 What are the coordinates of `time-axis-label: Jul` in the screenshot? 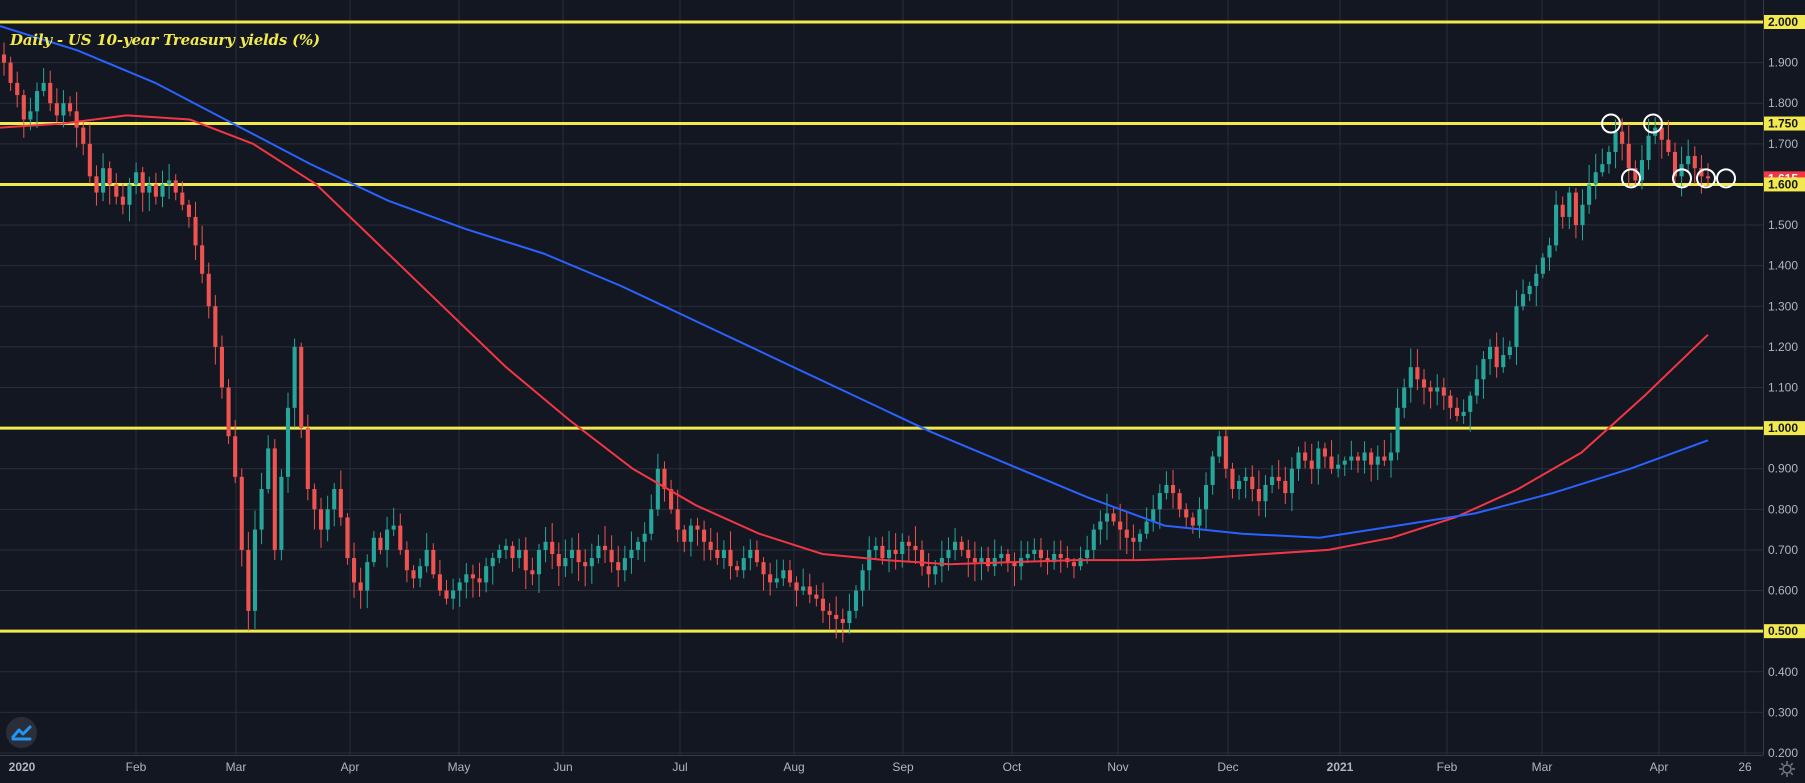 It's located at (679, 767).